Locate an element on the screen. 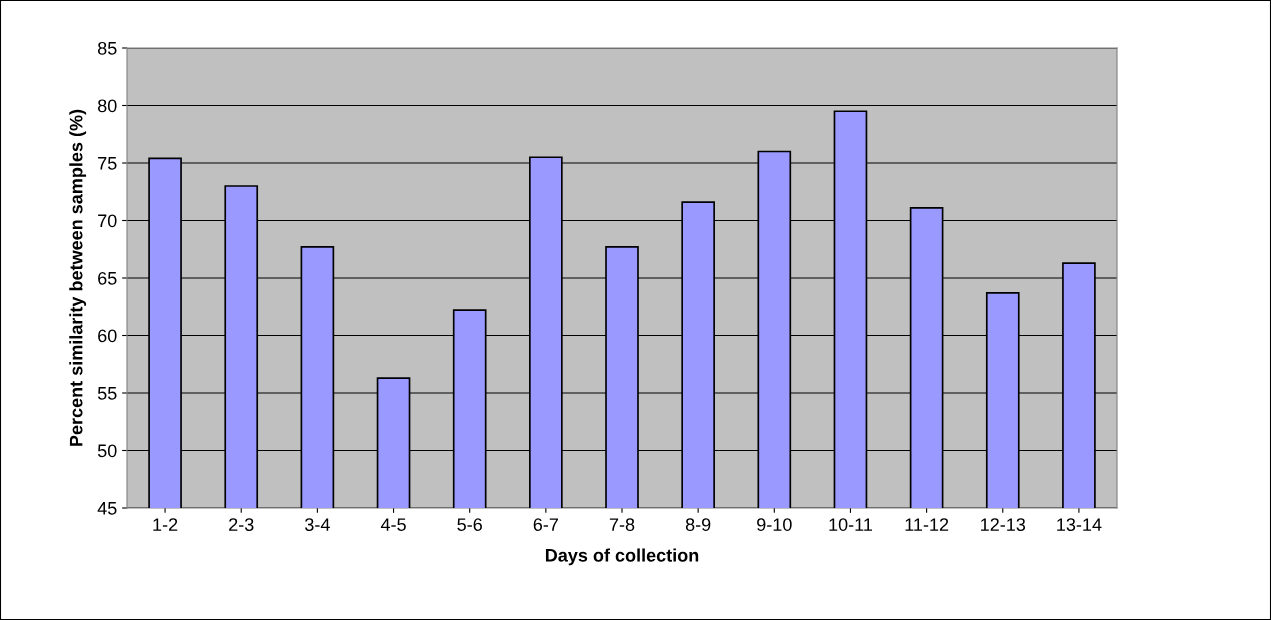 The image size is (1271, 620). x-tick-label: 13-14 is located at coordinates (1079, 524).